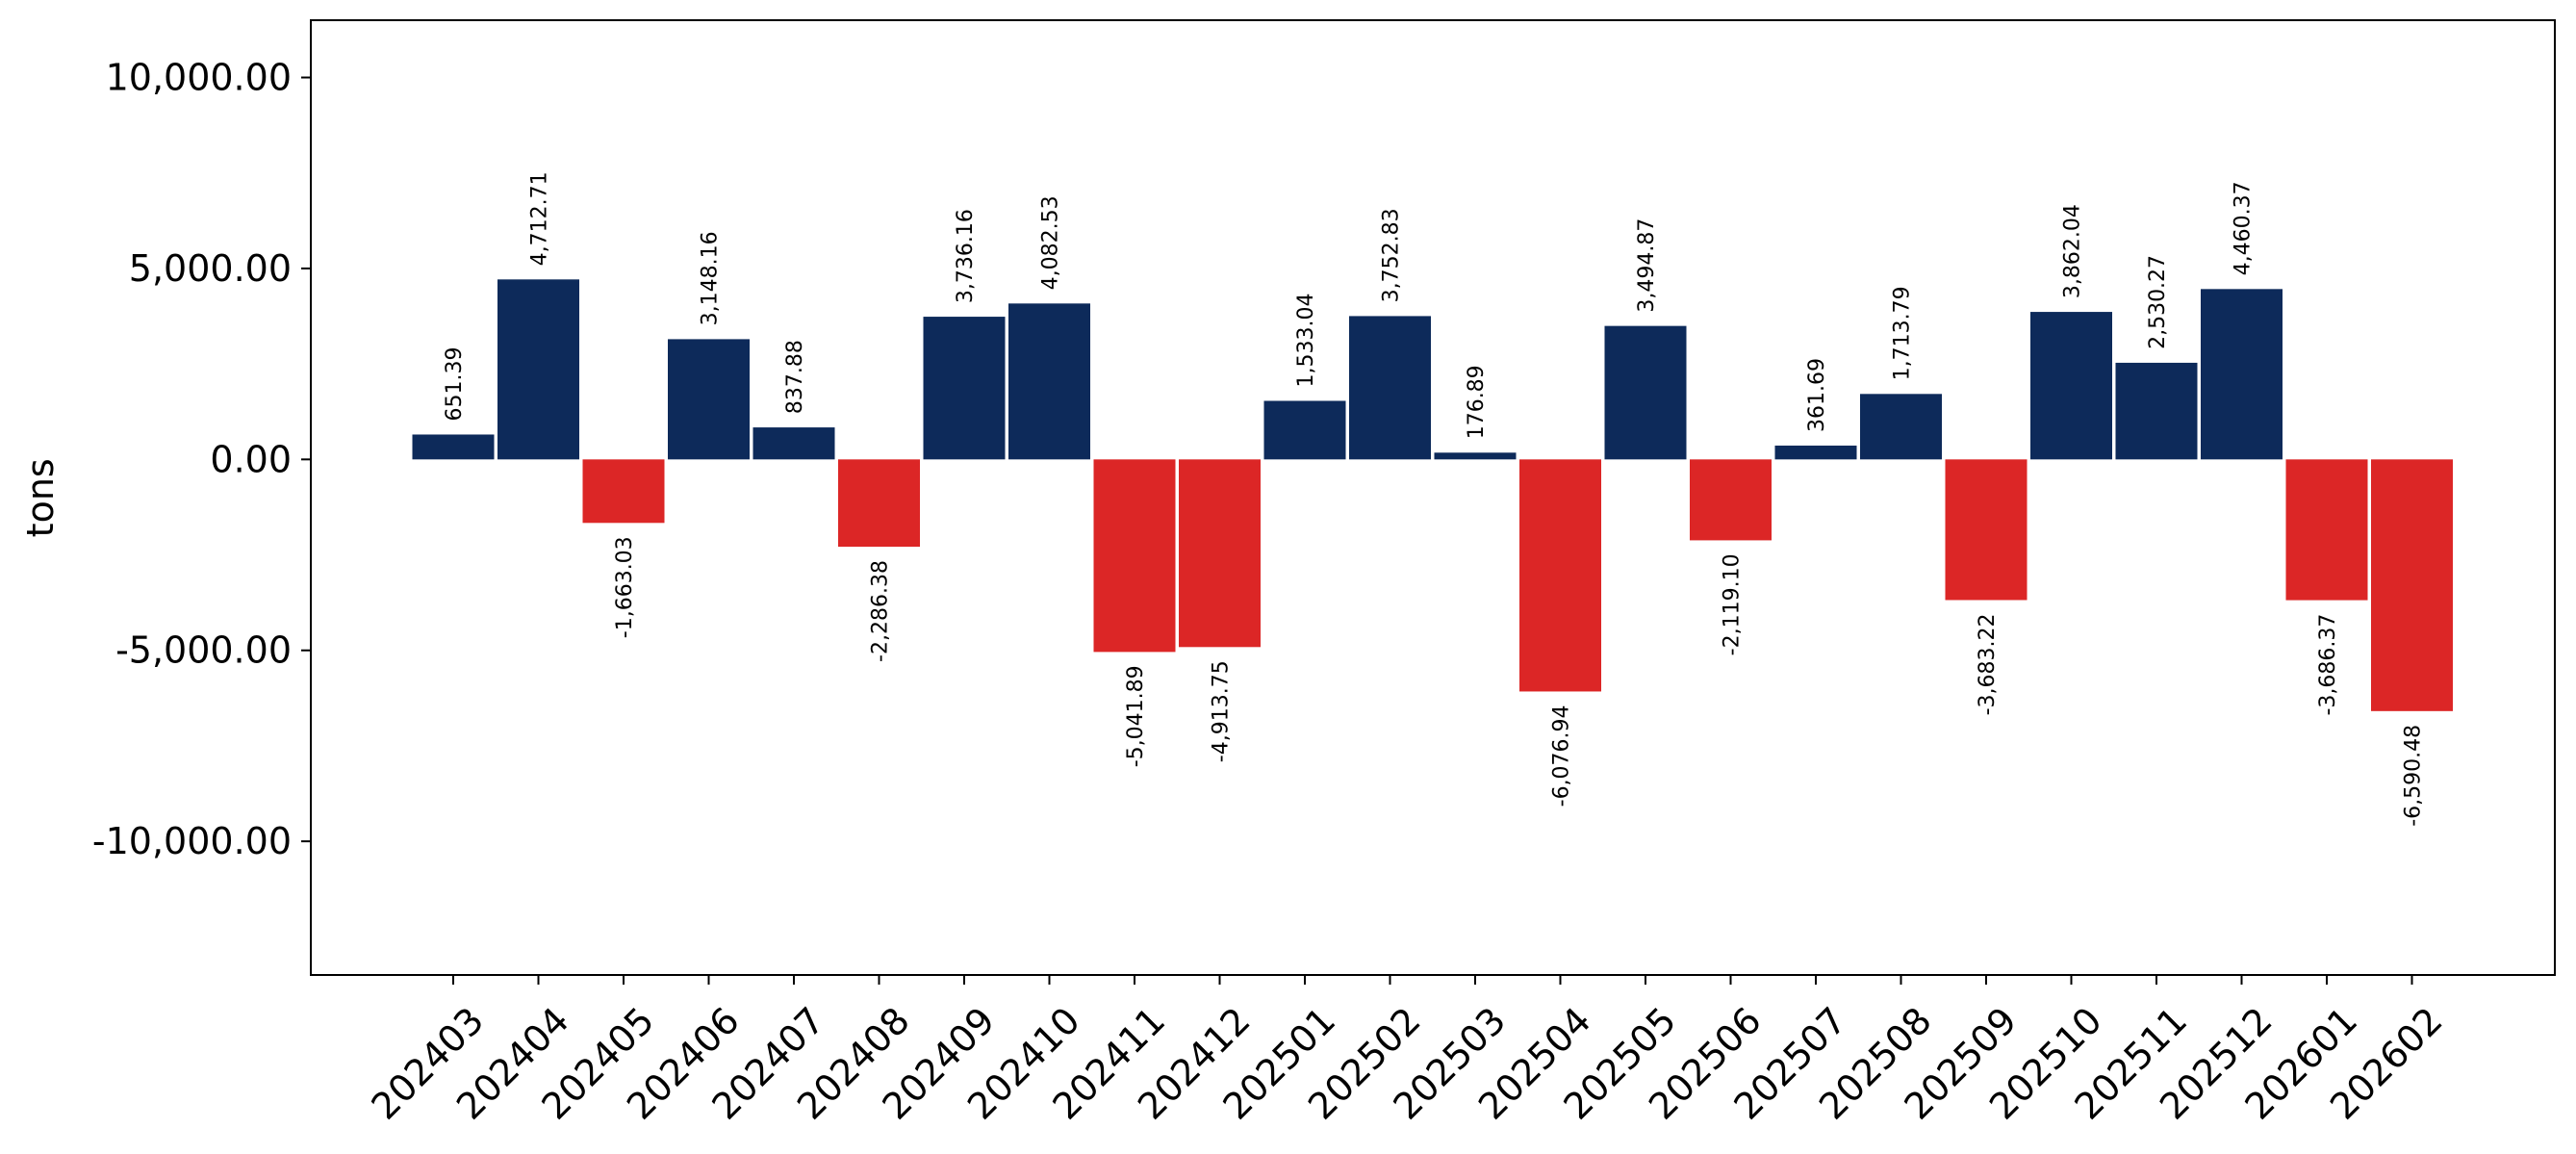  I want to click on data-label: 3,736.16, so click(966, 256).